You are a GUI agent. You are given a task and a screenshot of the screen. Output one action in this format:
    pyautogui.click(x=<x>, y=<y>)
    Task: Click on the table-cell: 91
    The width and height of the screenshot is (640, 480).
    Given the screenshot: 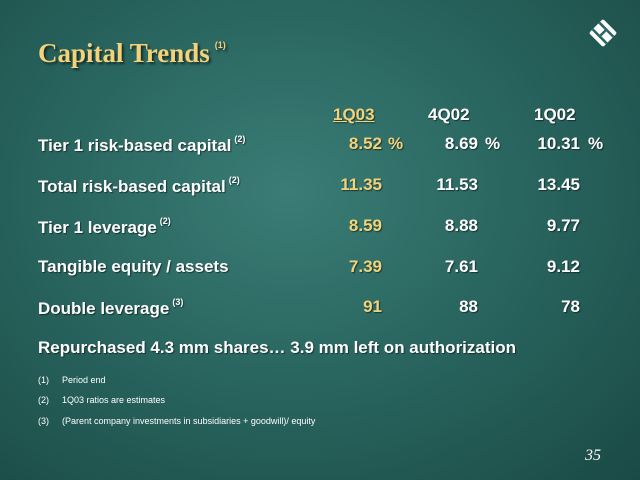 What is the action you would take?
    pyautogui.click(x=372, y=306)
    